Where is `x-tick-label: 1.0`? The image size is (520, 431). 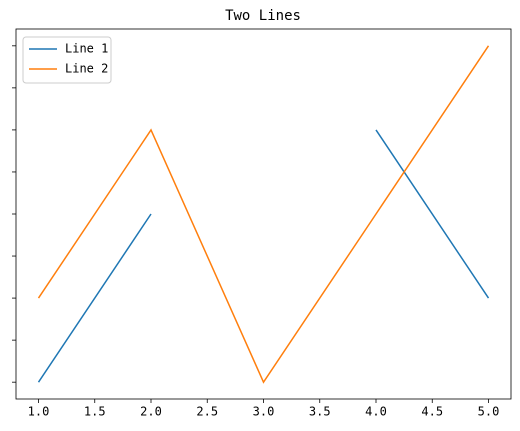
x-tick-label: 1.0 is located at coordinates (39, 412).